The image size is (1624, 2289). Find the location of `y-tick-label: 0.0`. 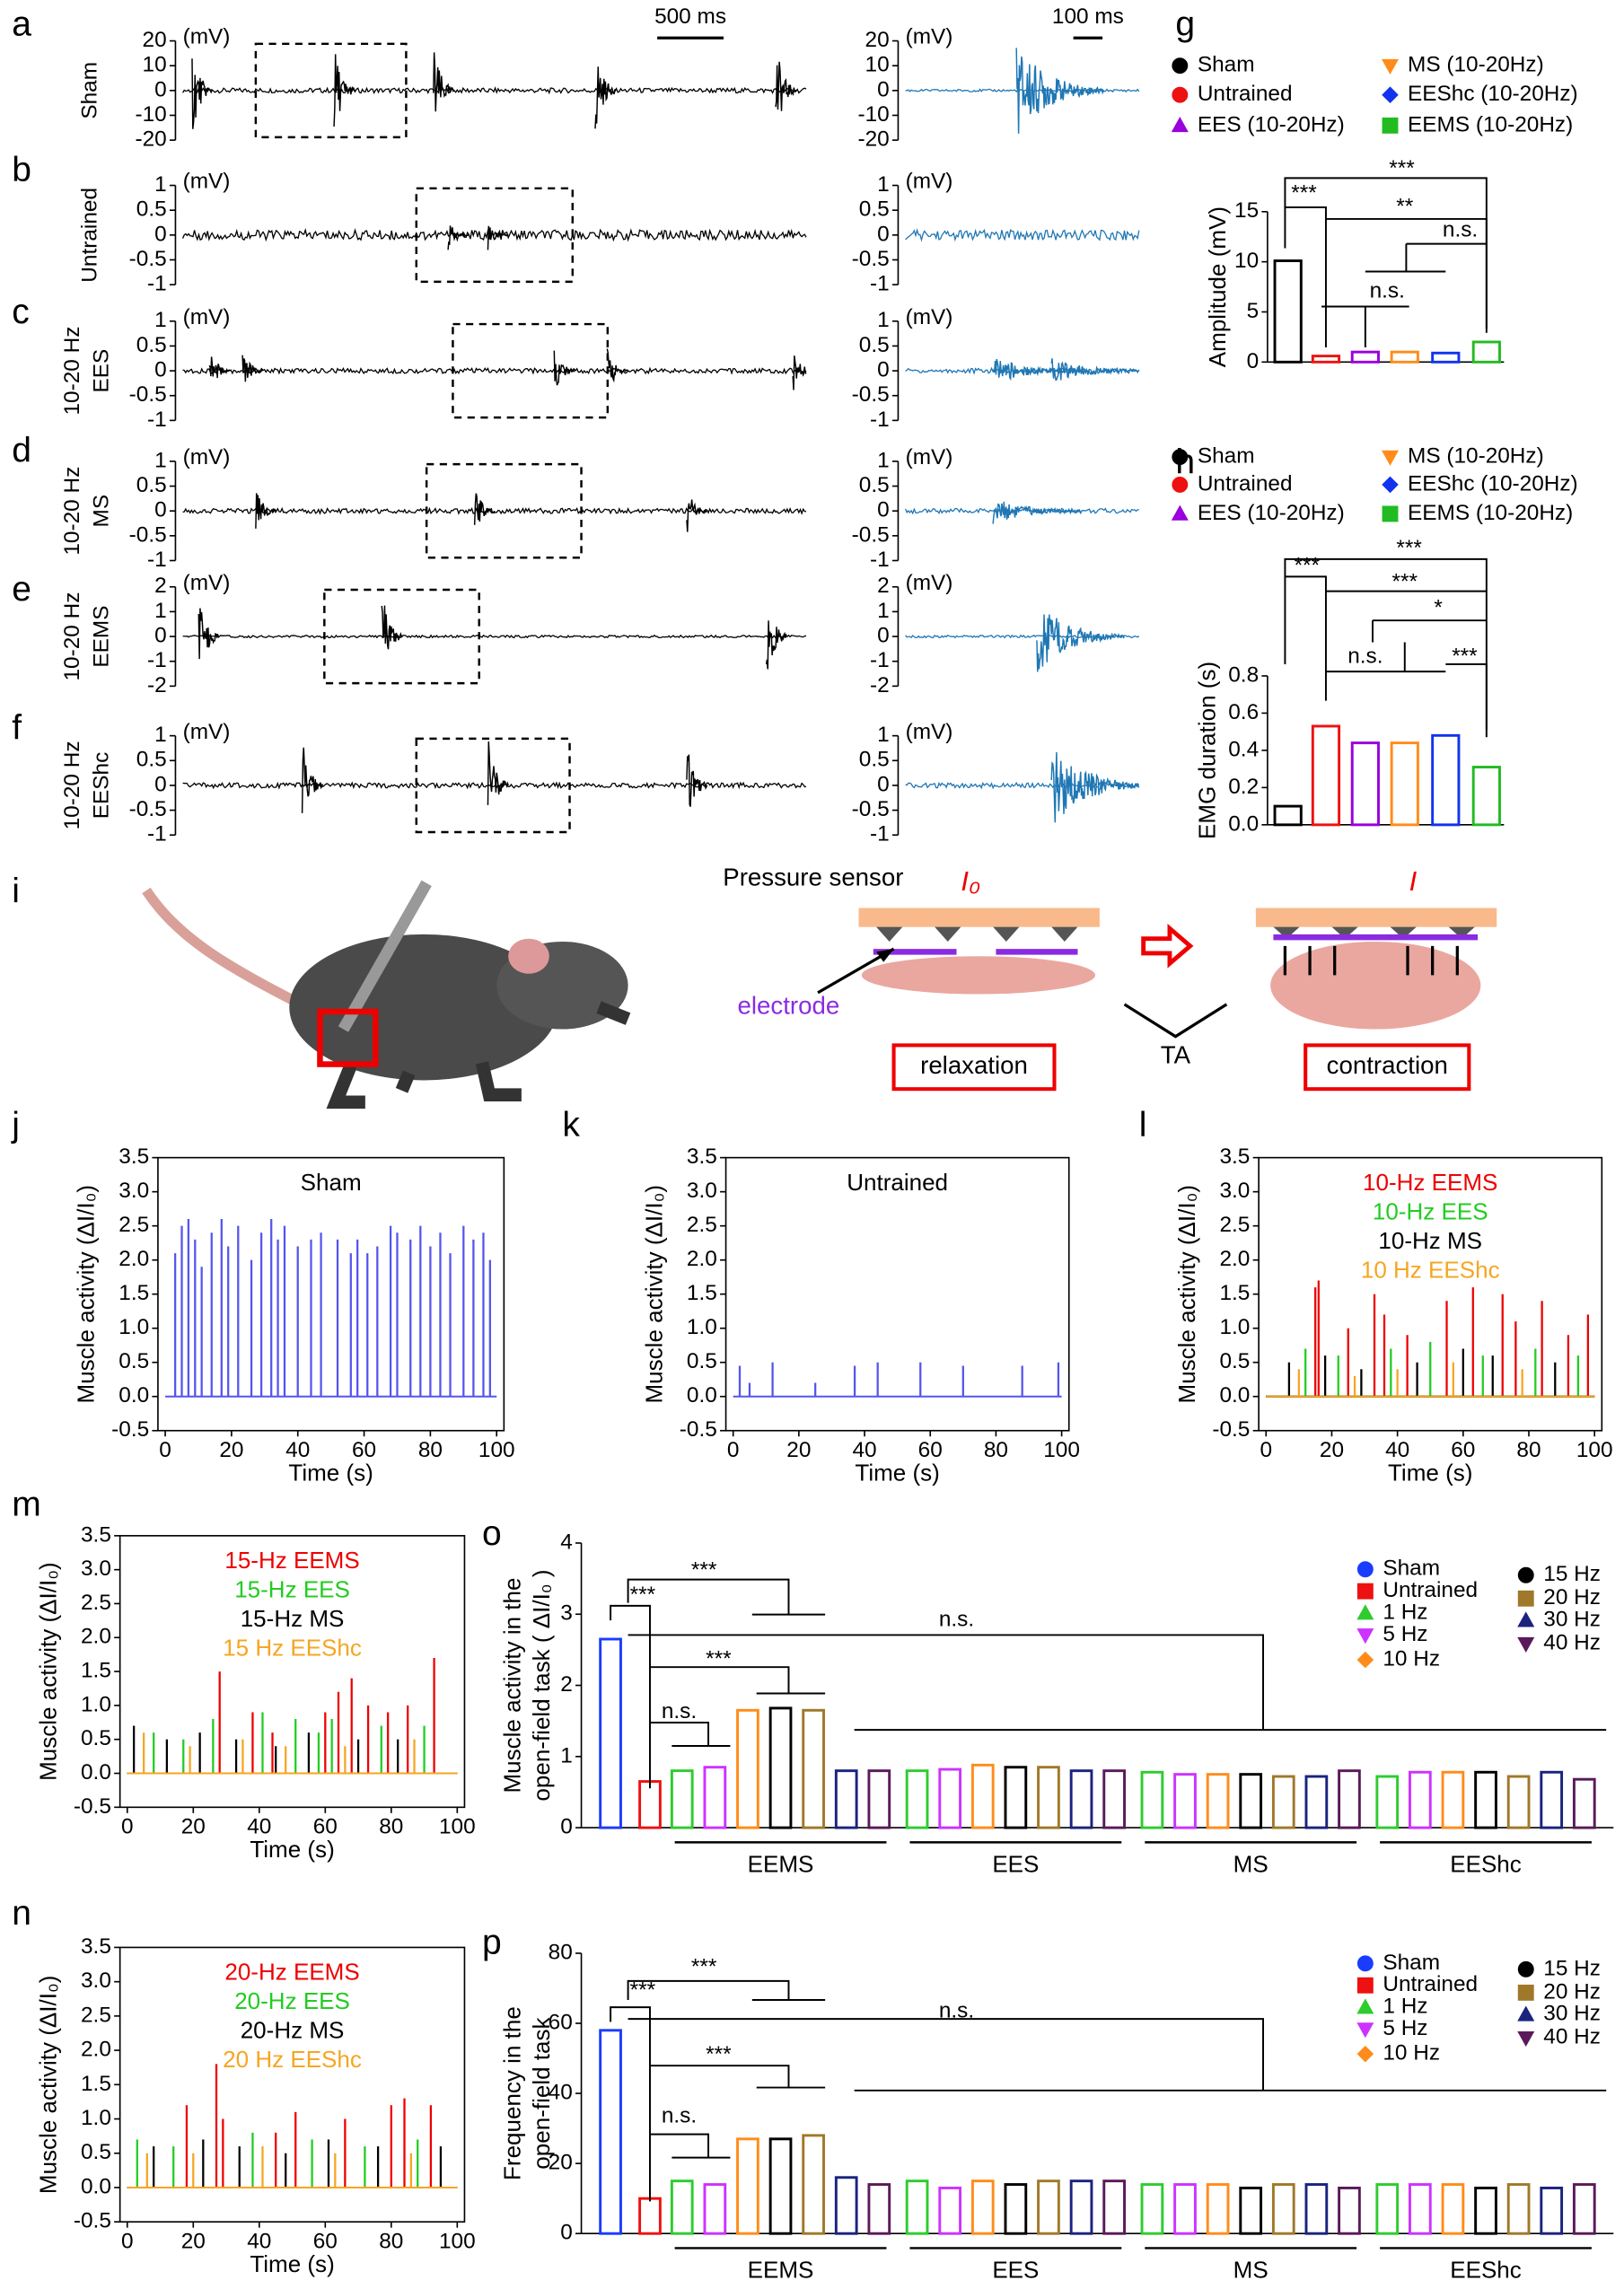

y-tick-label: 0.0 is located at coordinates (96, 2186).